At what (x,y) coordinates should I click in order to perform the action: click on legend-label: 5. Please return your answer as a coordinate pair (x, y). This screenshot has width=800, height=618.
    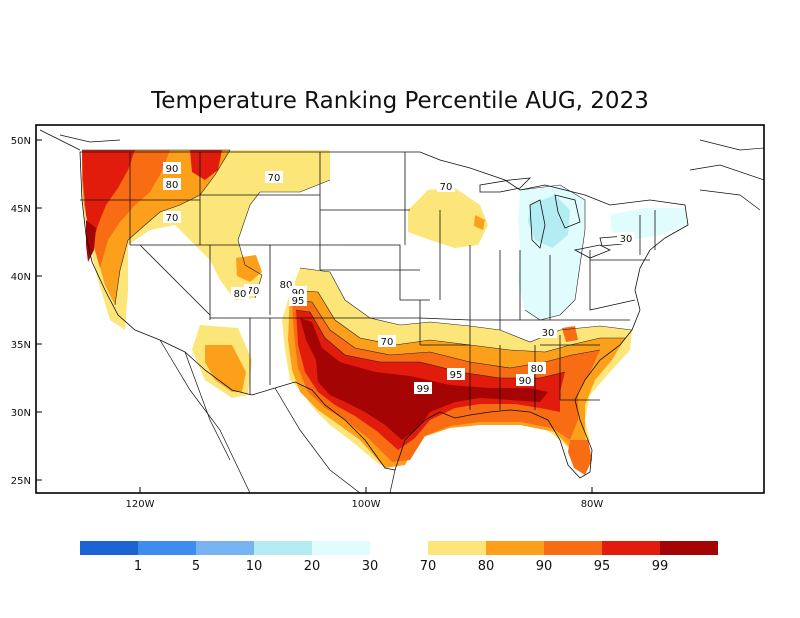
    Looking at the image, I should click on (196, 566).